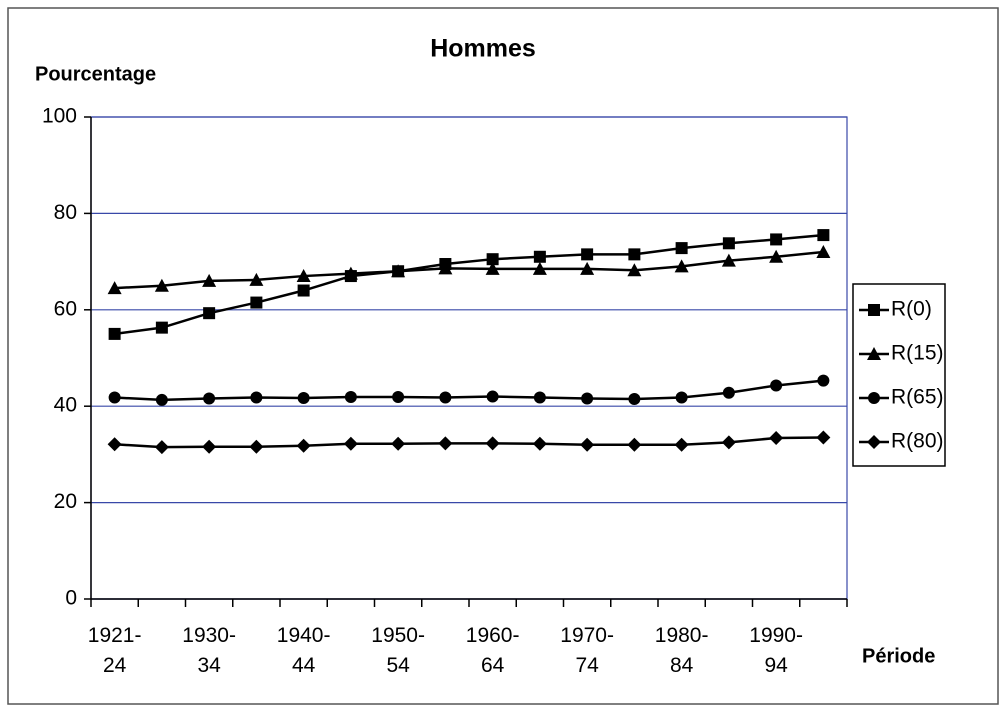  I want to click on x-tick-label: 1950- 54, so click(398, 650).